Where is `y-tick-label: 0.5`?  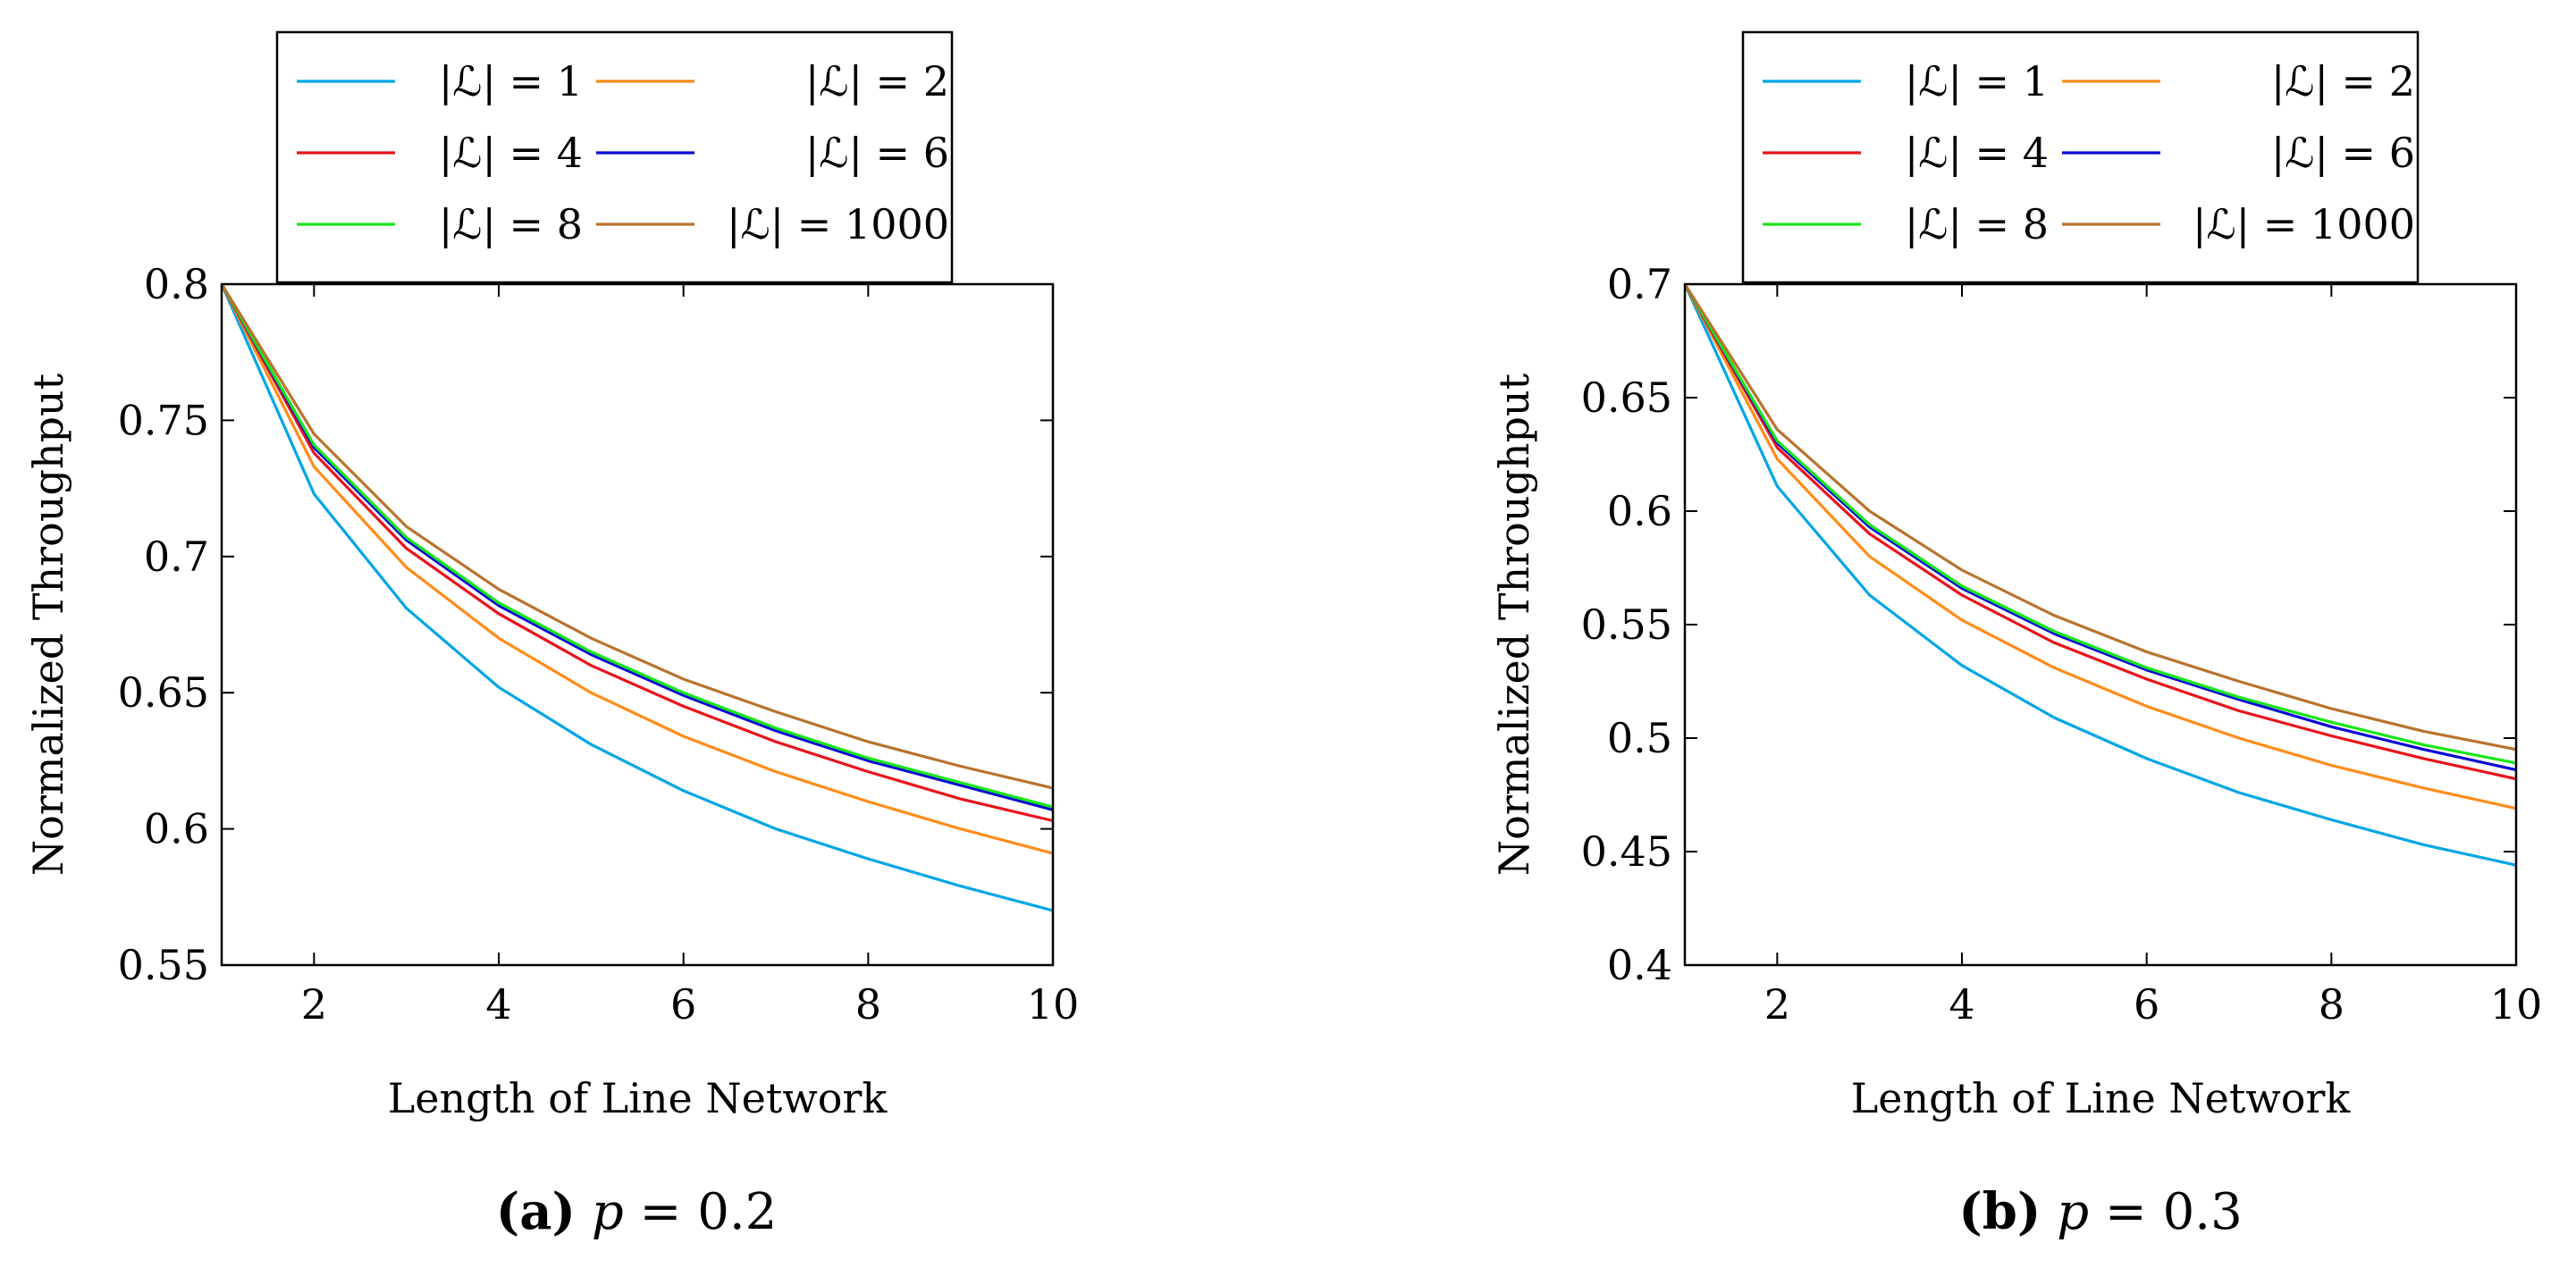 y-tick-label: 0.5 is located at coordinates (1640, 738).